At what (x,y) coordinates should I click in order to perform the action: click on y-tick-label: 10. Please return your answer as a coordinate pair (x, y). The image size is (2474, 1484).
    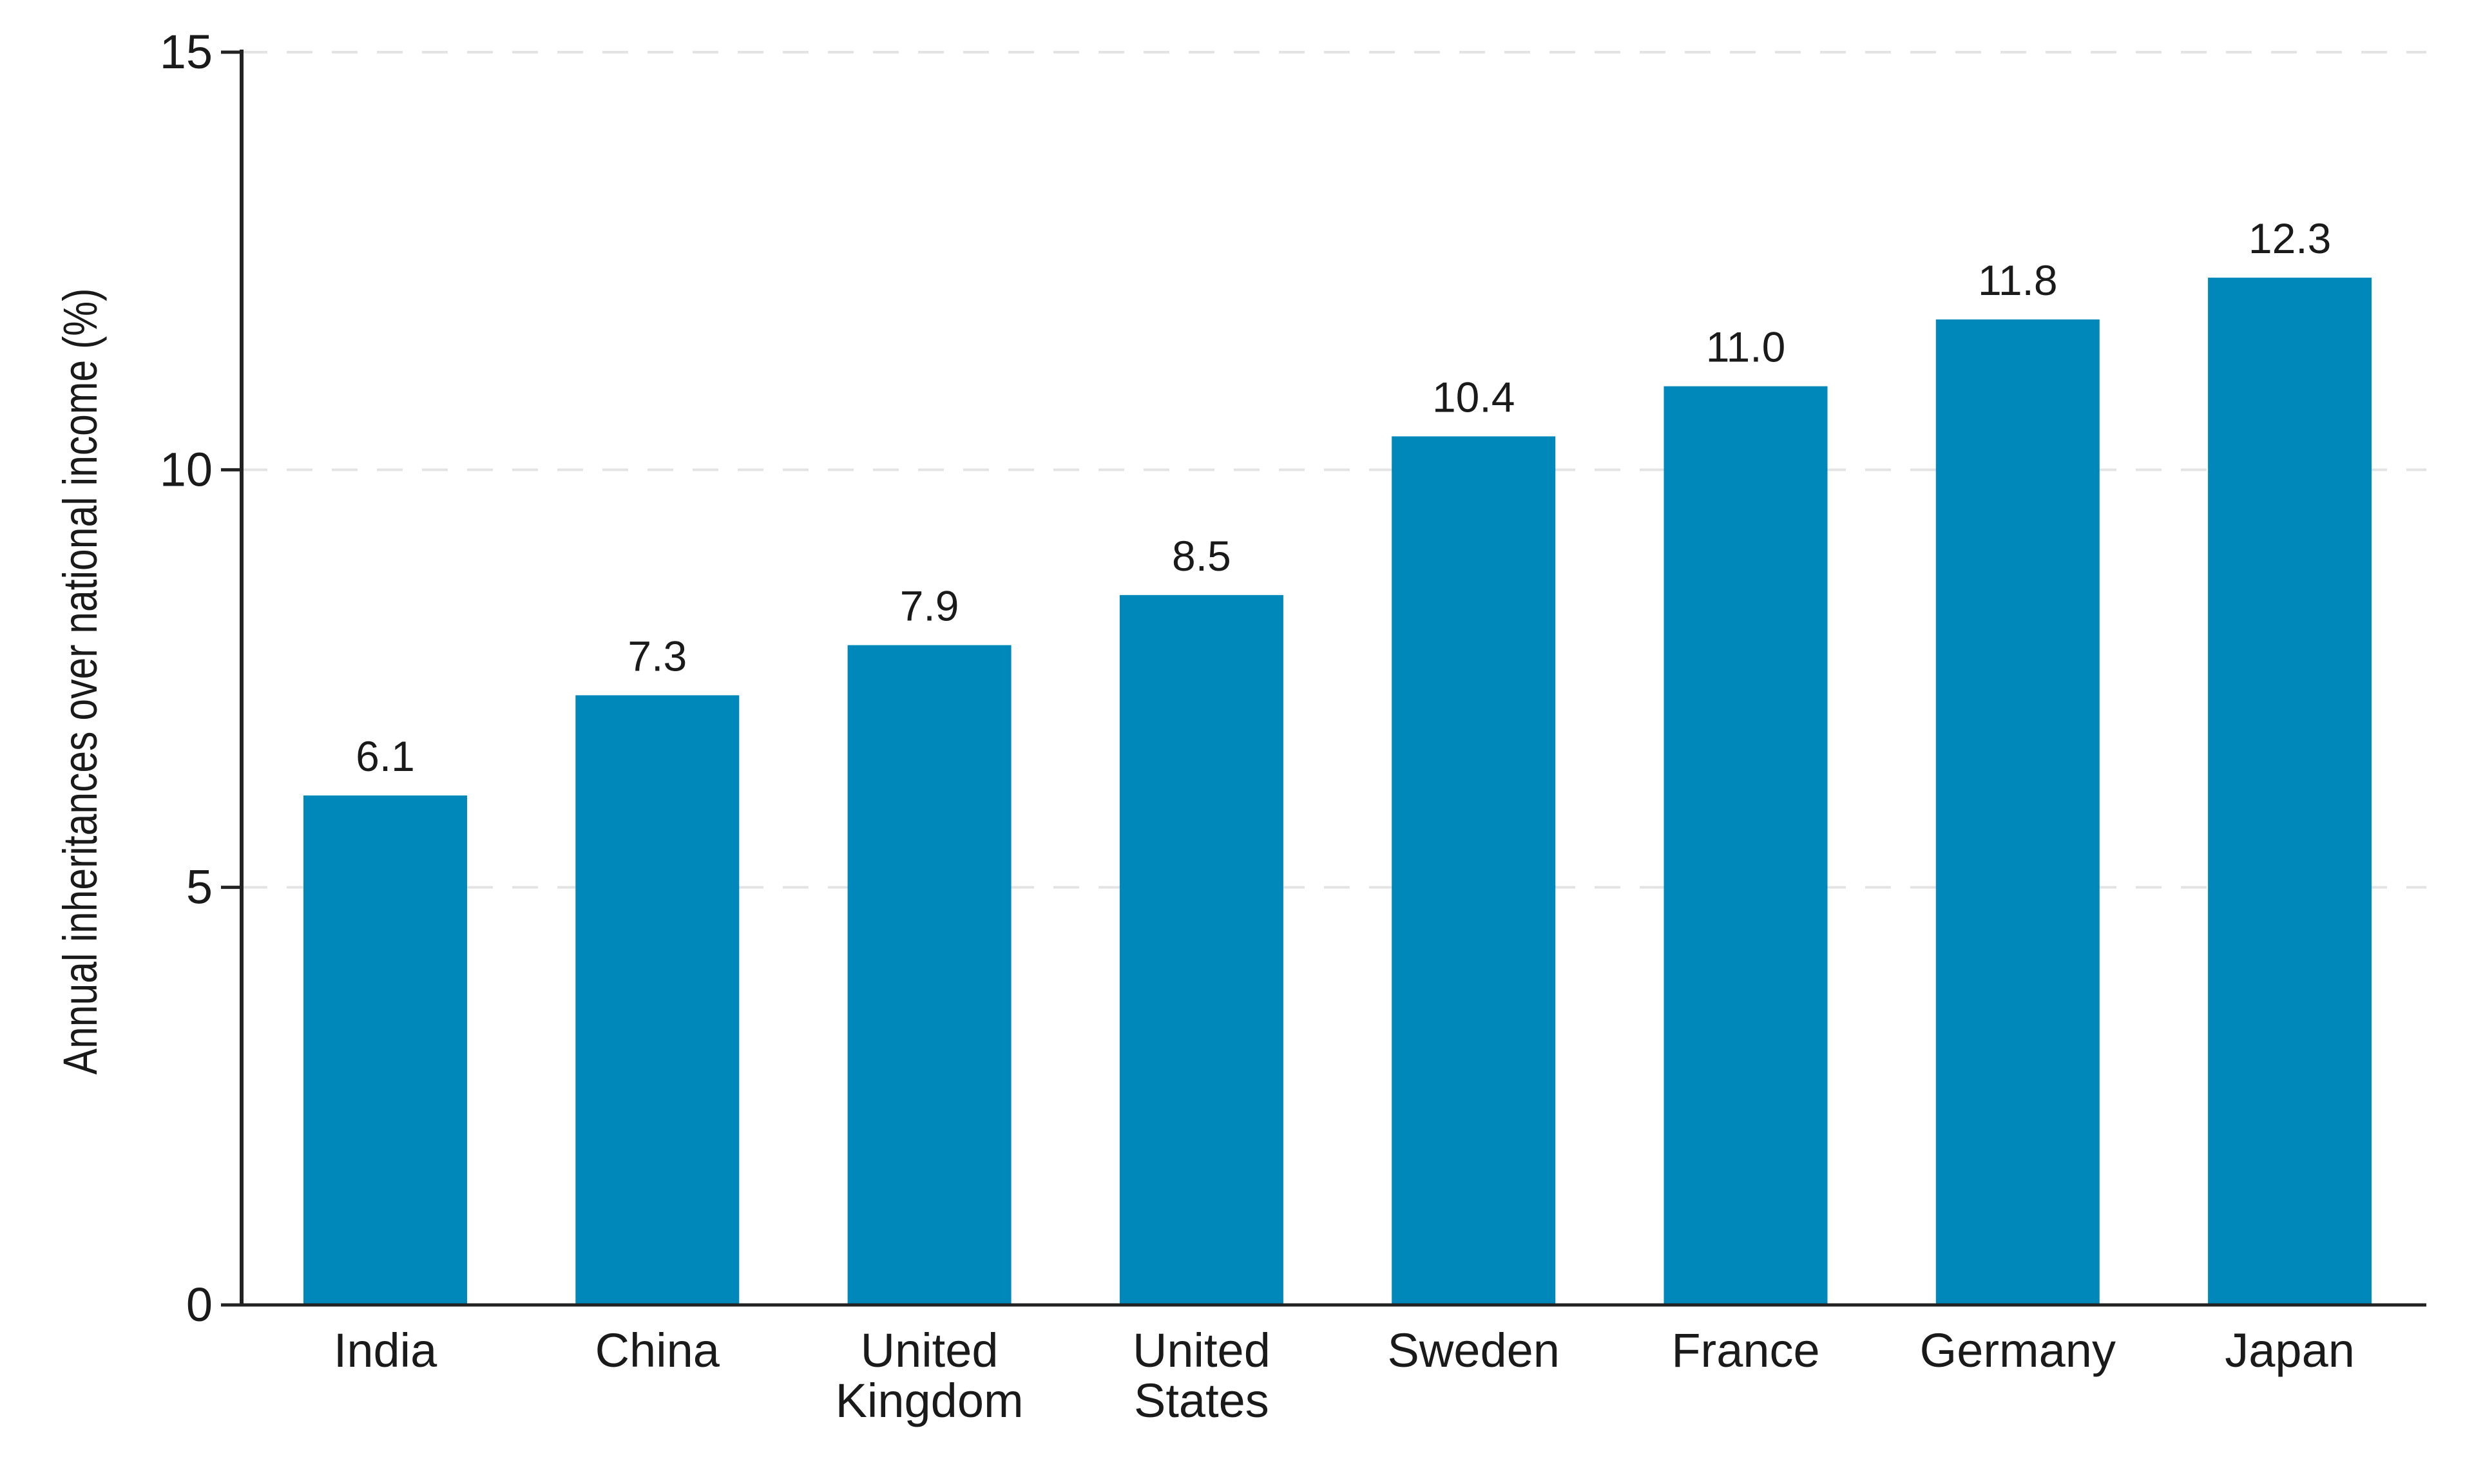
    Looking at the image, I should click on (186, 469).